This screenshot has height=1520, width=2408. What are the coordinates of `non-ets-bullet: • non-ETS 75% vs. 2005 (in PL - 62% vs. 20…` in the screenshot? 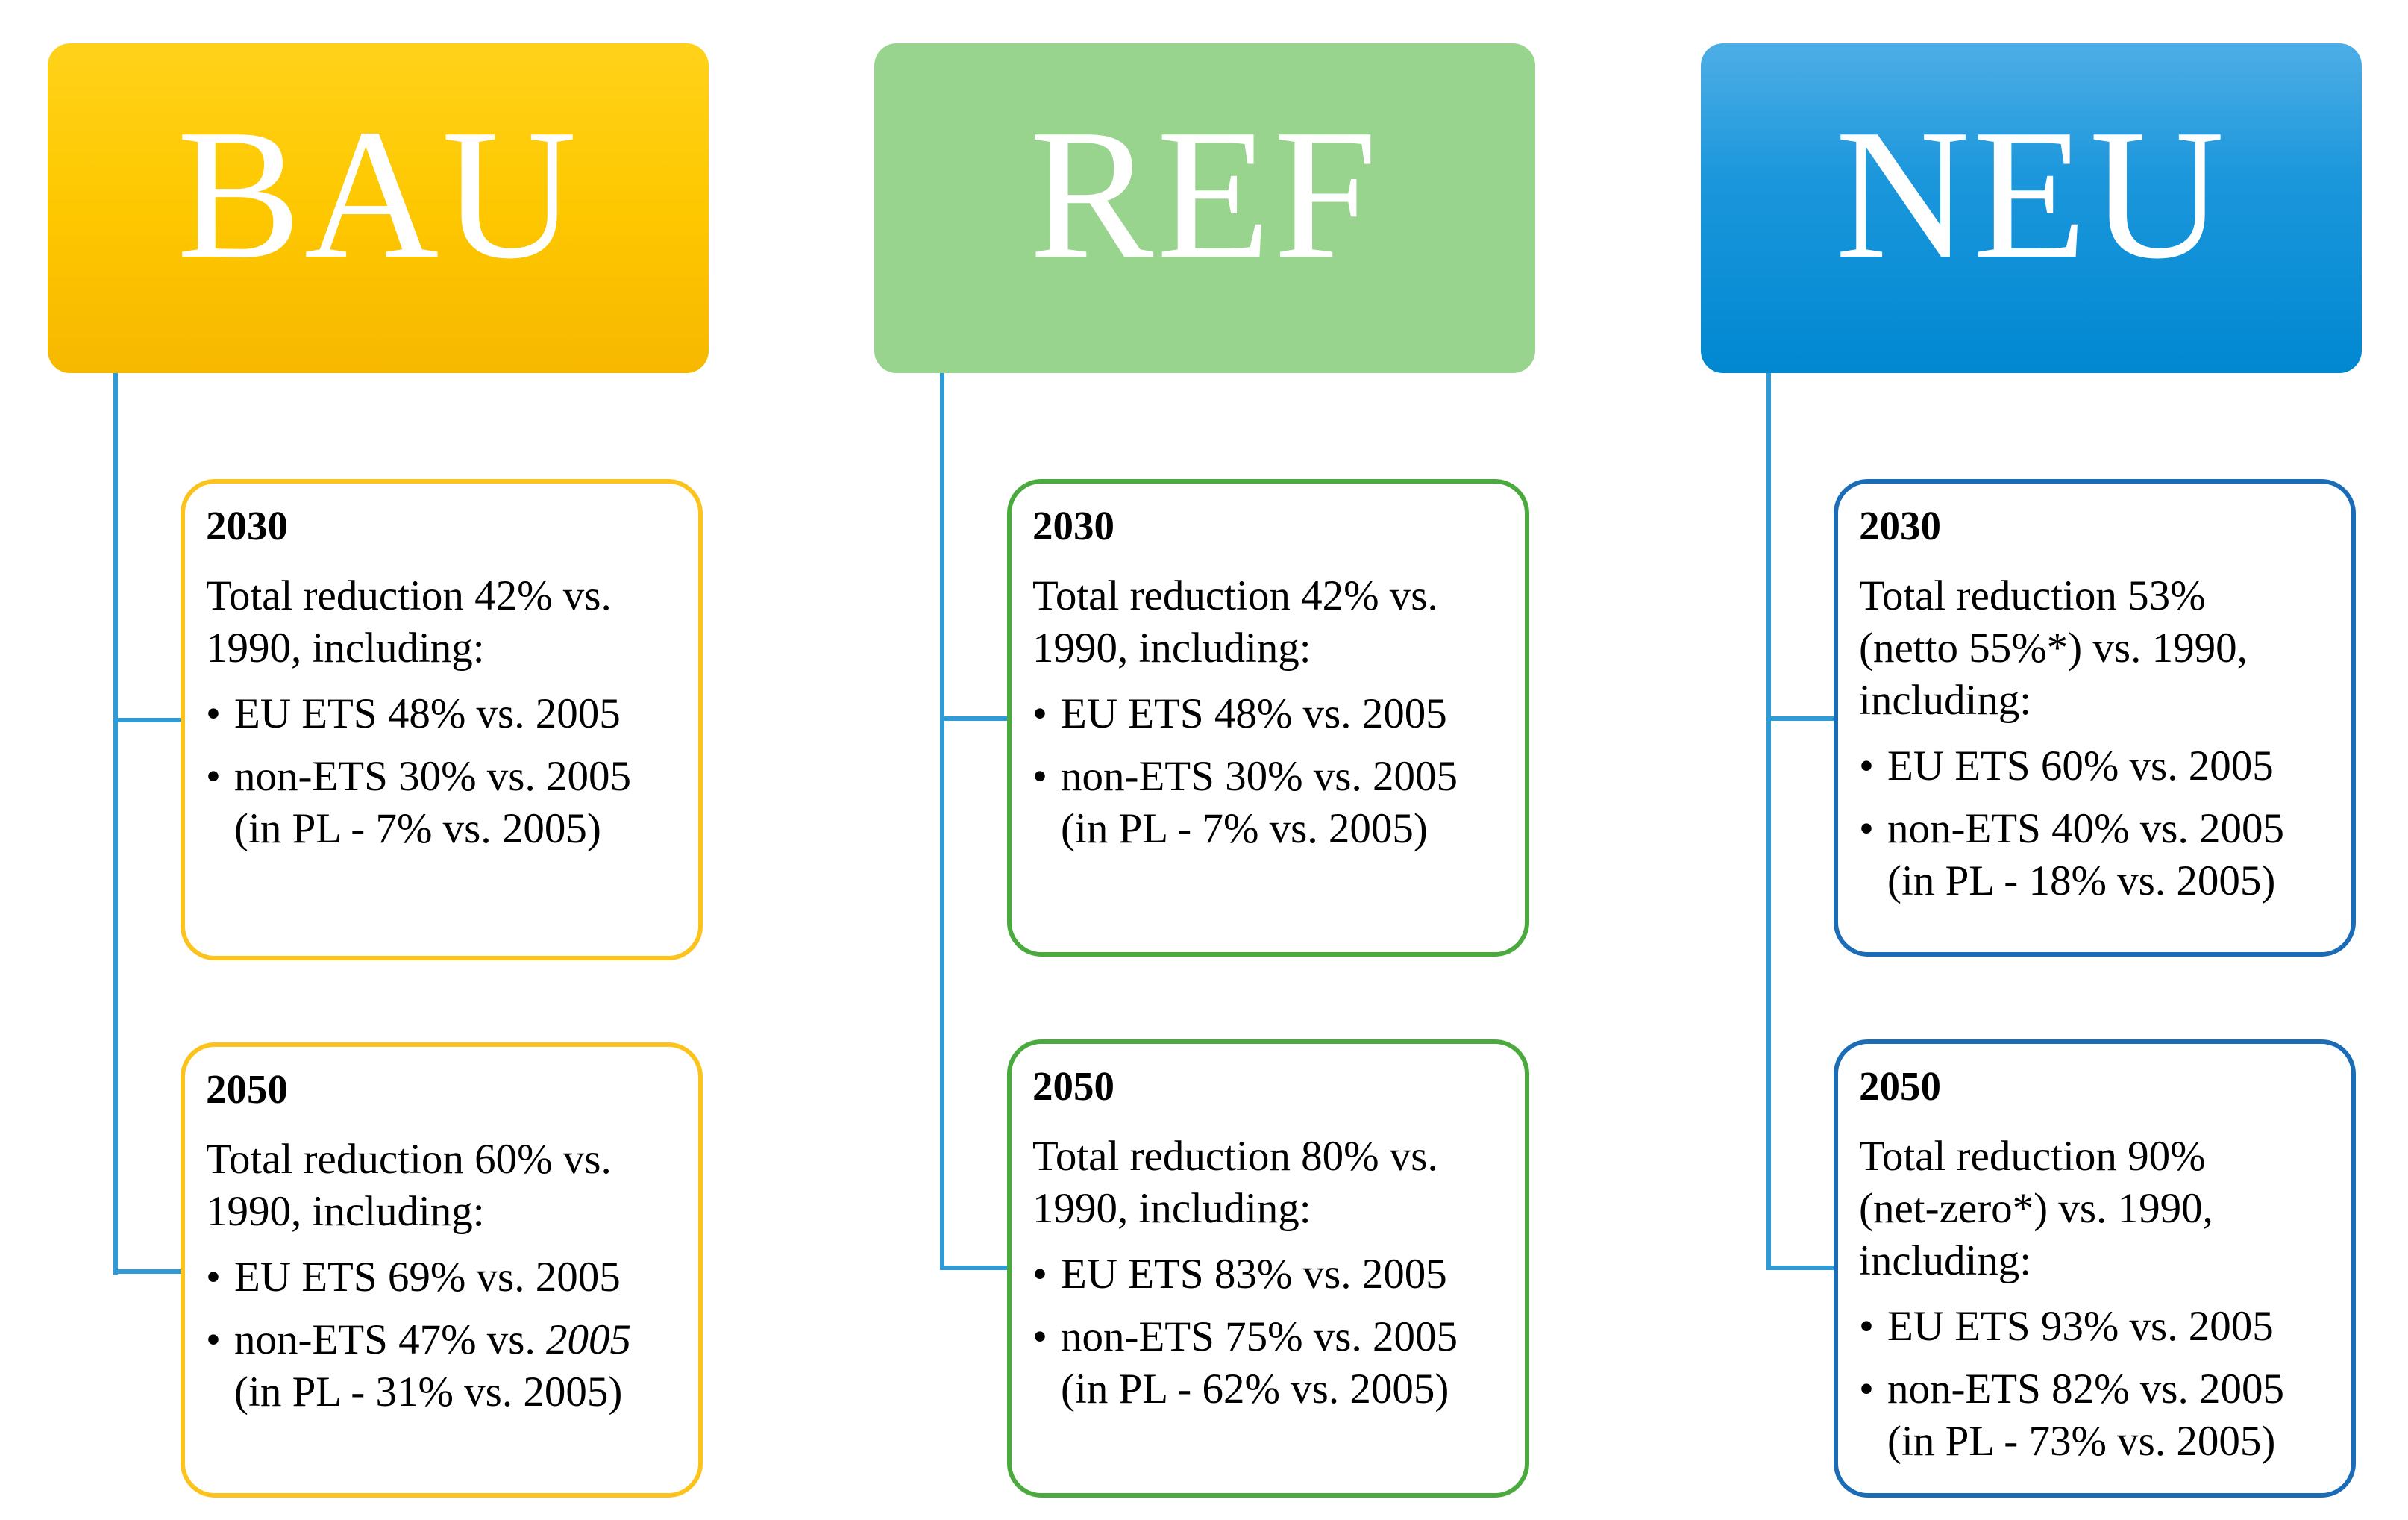 It's located at (1245, 1363).